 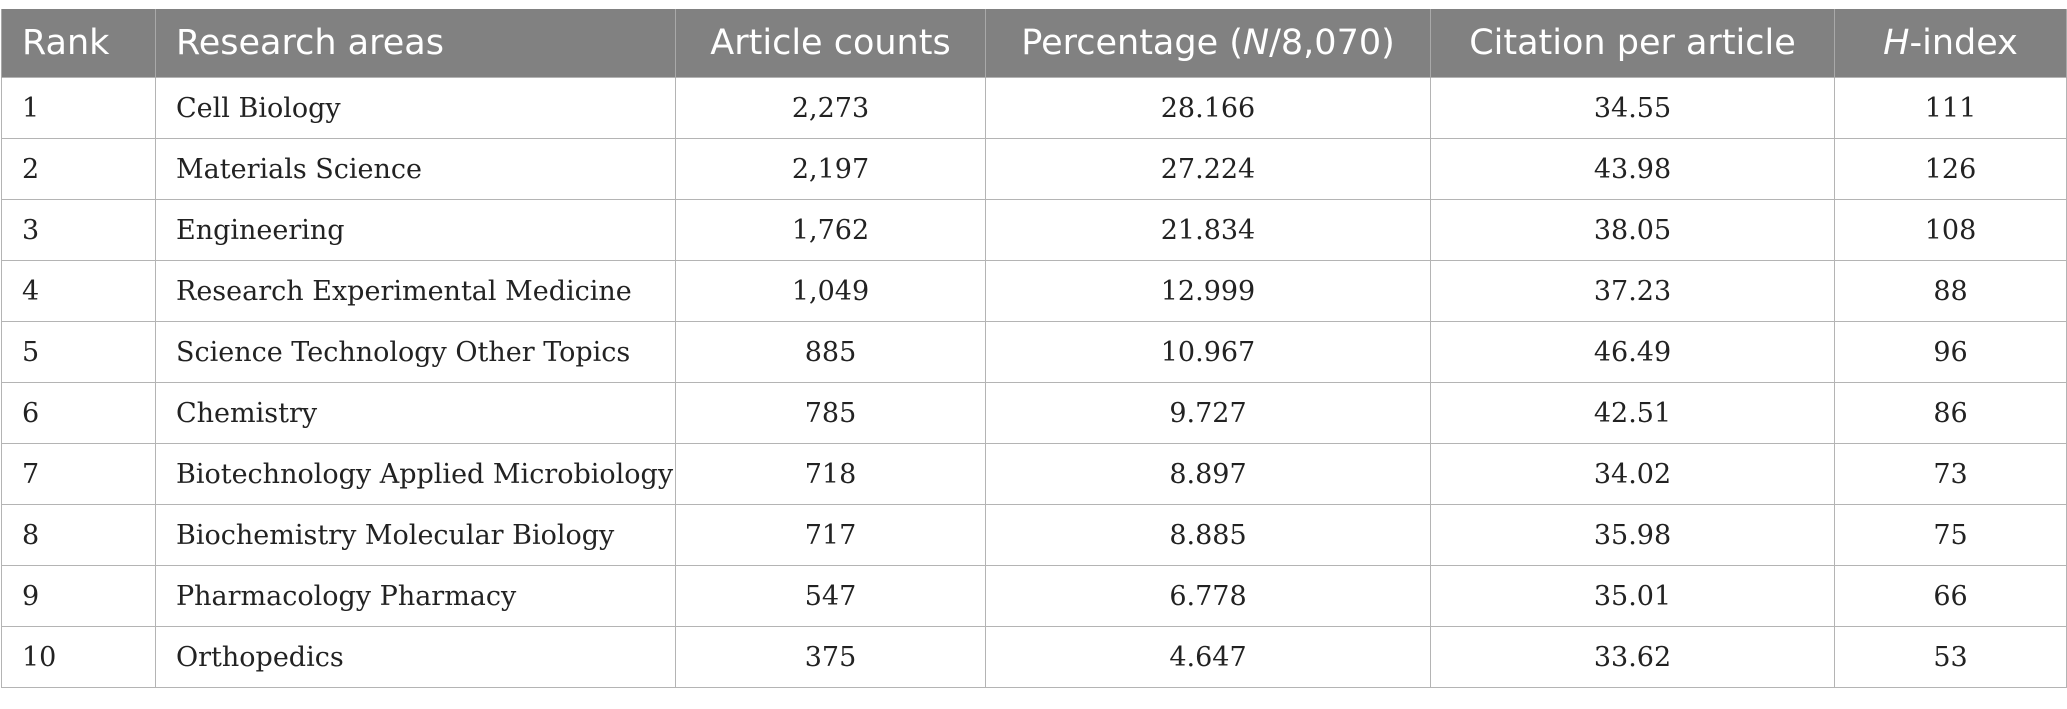 What do you see at coordinates (415, 657) in the screenshot?
I see `cell-research-area: Orthopedics` at bounding box center [415, 657].